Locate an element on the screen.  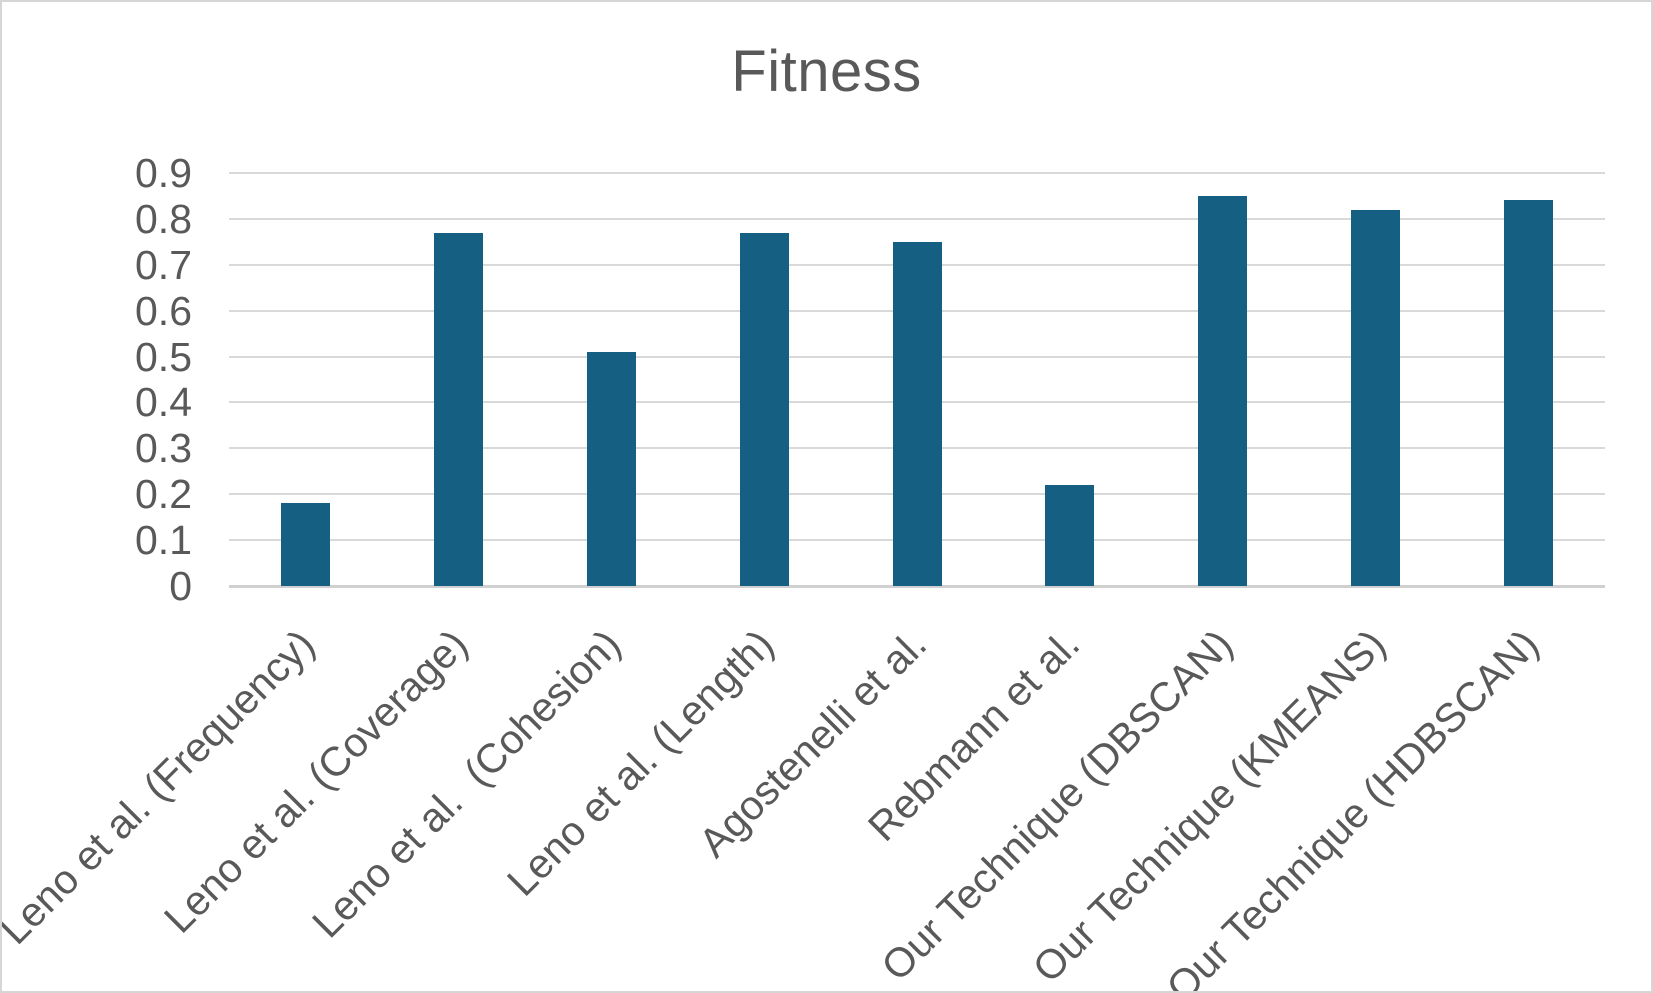
x-axis-line is located at coordinates (917, 586).